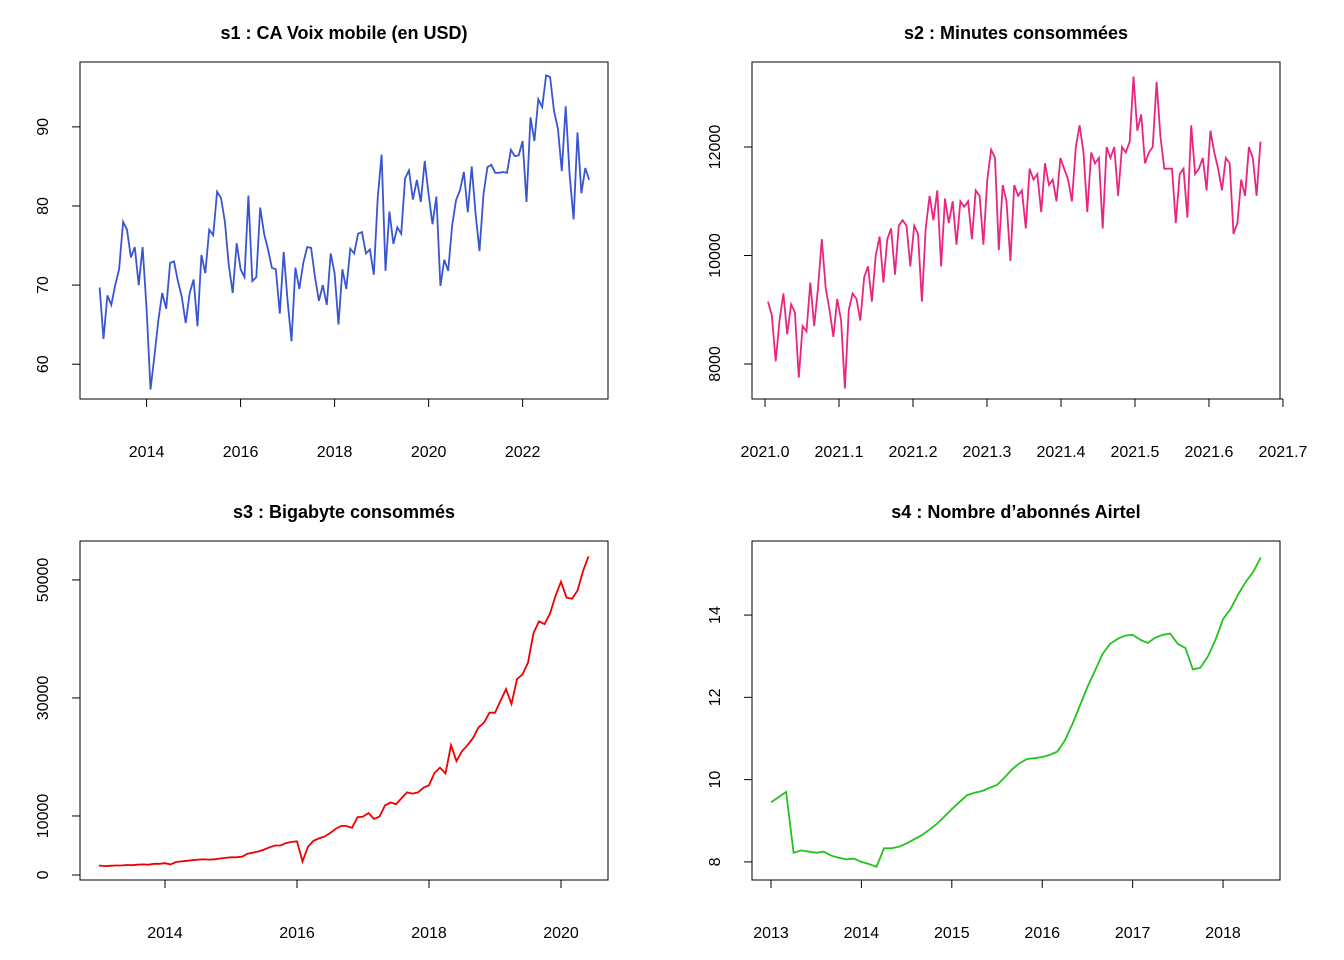 This screenshot has width=1344, height=960. Describe the element at coordinates (715, 147) in the screenshot. I see `y-tick-label: 12000` at that location.